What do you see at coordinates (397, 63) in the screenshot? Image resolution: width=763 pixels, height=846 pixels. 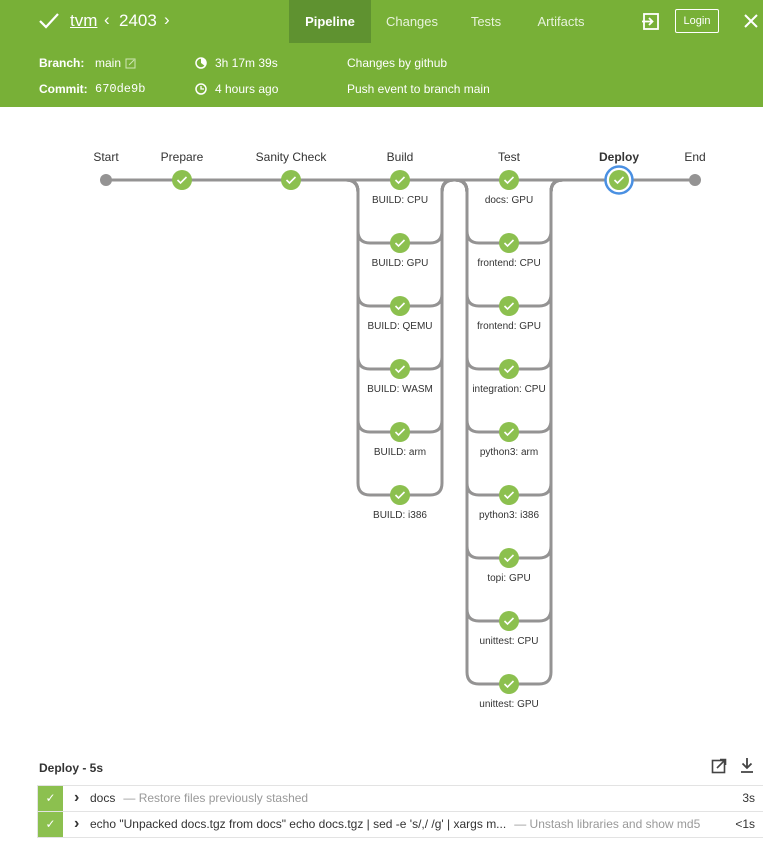 I see `changes: Changes by github` at bounding box center [397, 63].